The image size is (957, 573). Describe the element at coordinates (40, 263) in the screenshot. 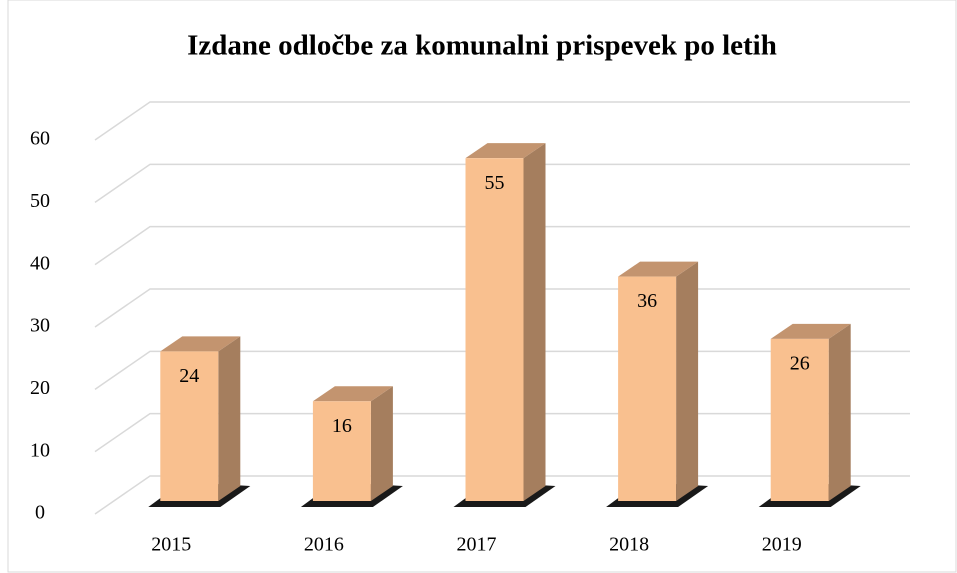

I see `y-tick-label: 40` at that location.